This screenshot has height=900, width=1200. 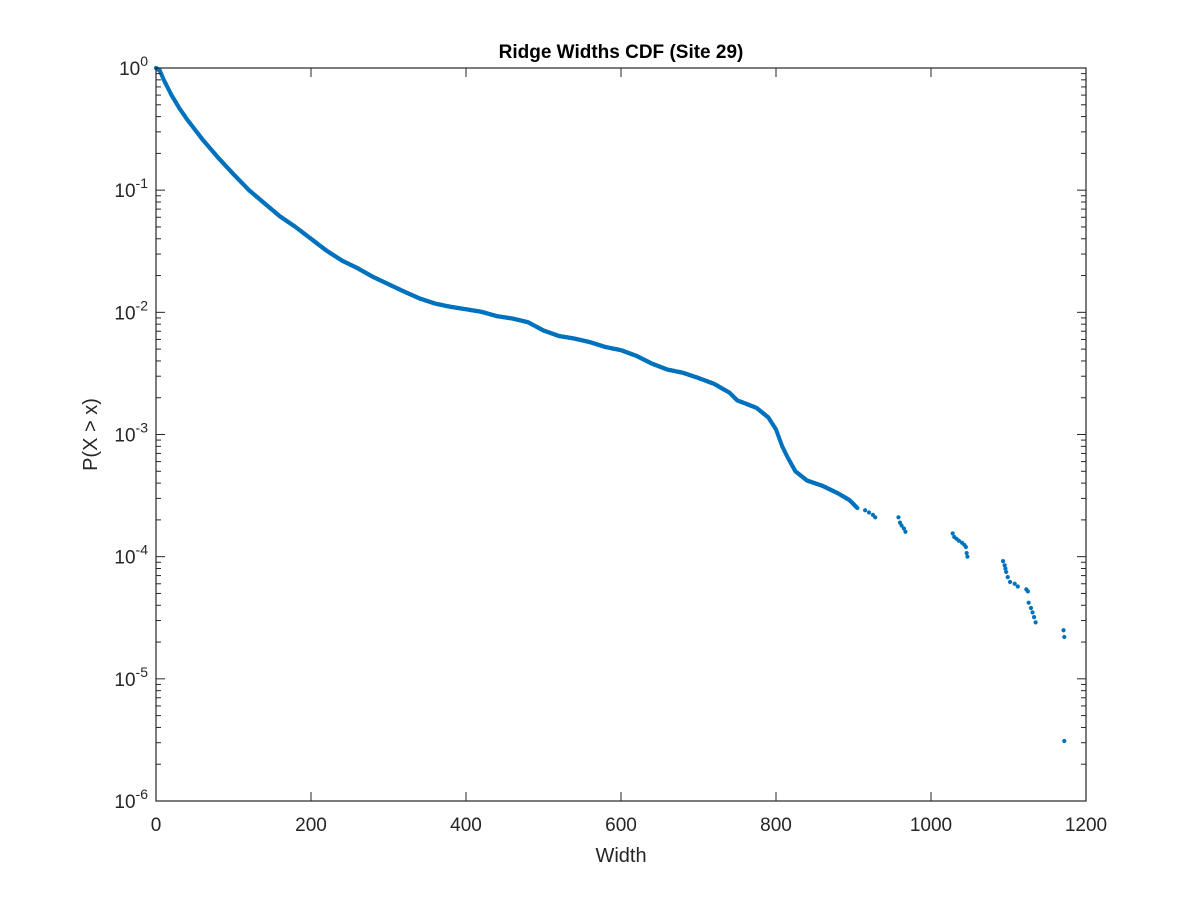 What do you see at coordinates (1086, 825) in the screenshot?
I see `x-tick-label: 1200` at bounding box center [1086, 825].